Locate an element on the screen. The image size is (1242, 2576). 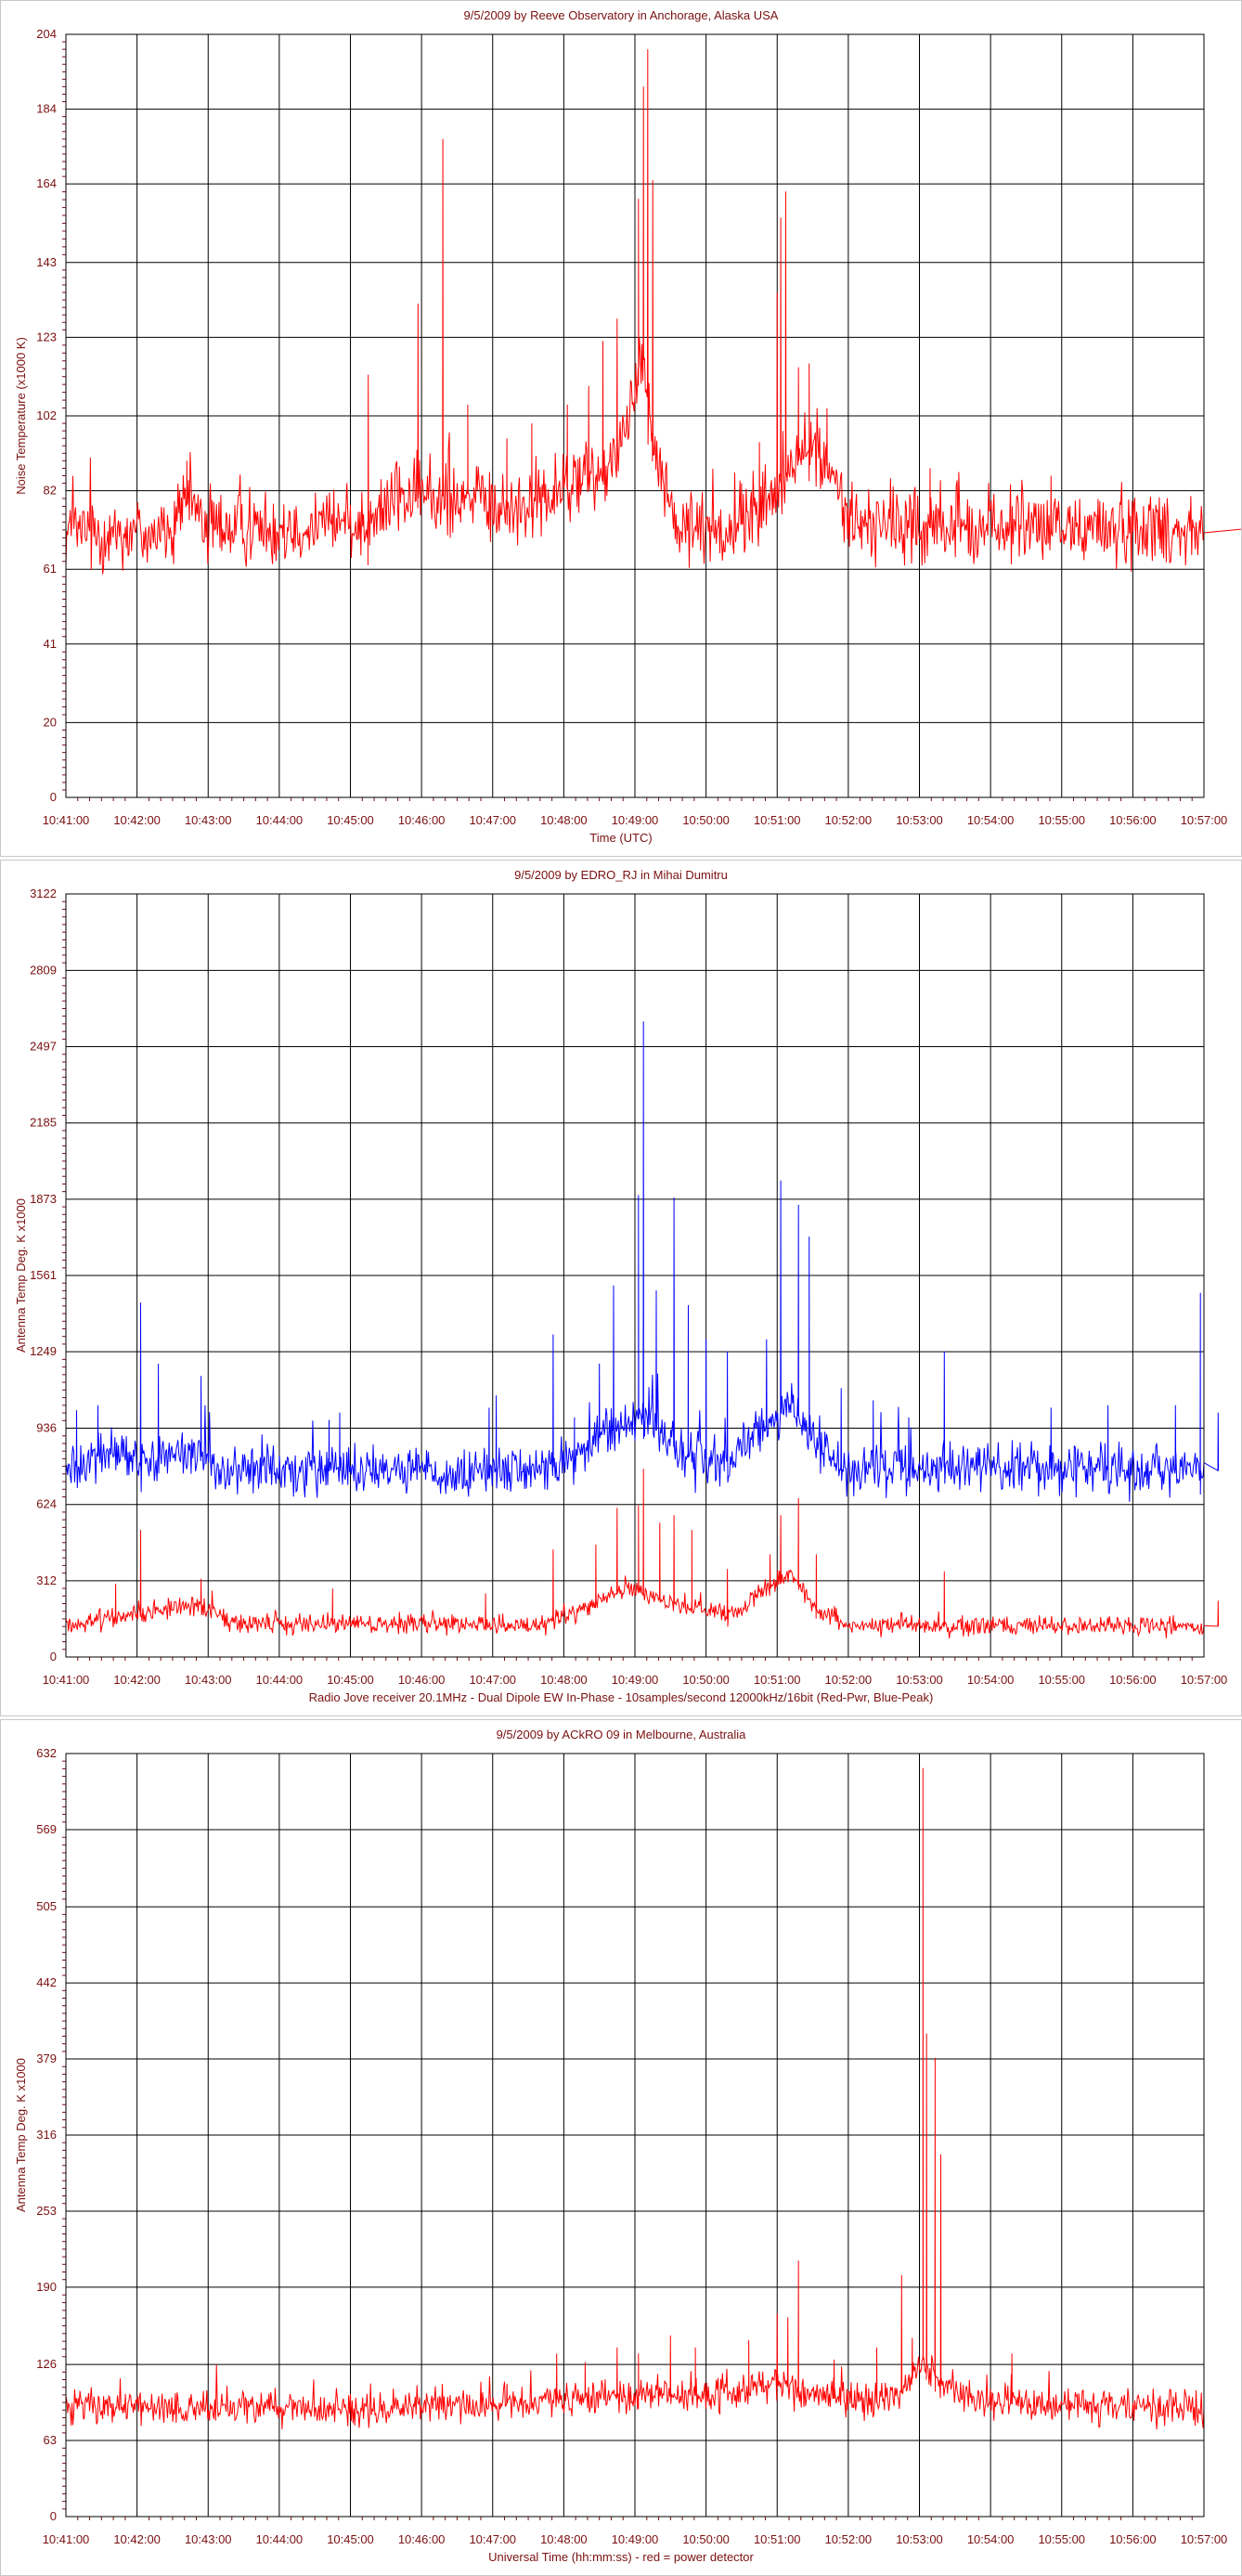
y-tick-labels: 0 20 41 61 82 102 123 143 164 184 204 is located at coordinates (46, 415).